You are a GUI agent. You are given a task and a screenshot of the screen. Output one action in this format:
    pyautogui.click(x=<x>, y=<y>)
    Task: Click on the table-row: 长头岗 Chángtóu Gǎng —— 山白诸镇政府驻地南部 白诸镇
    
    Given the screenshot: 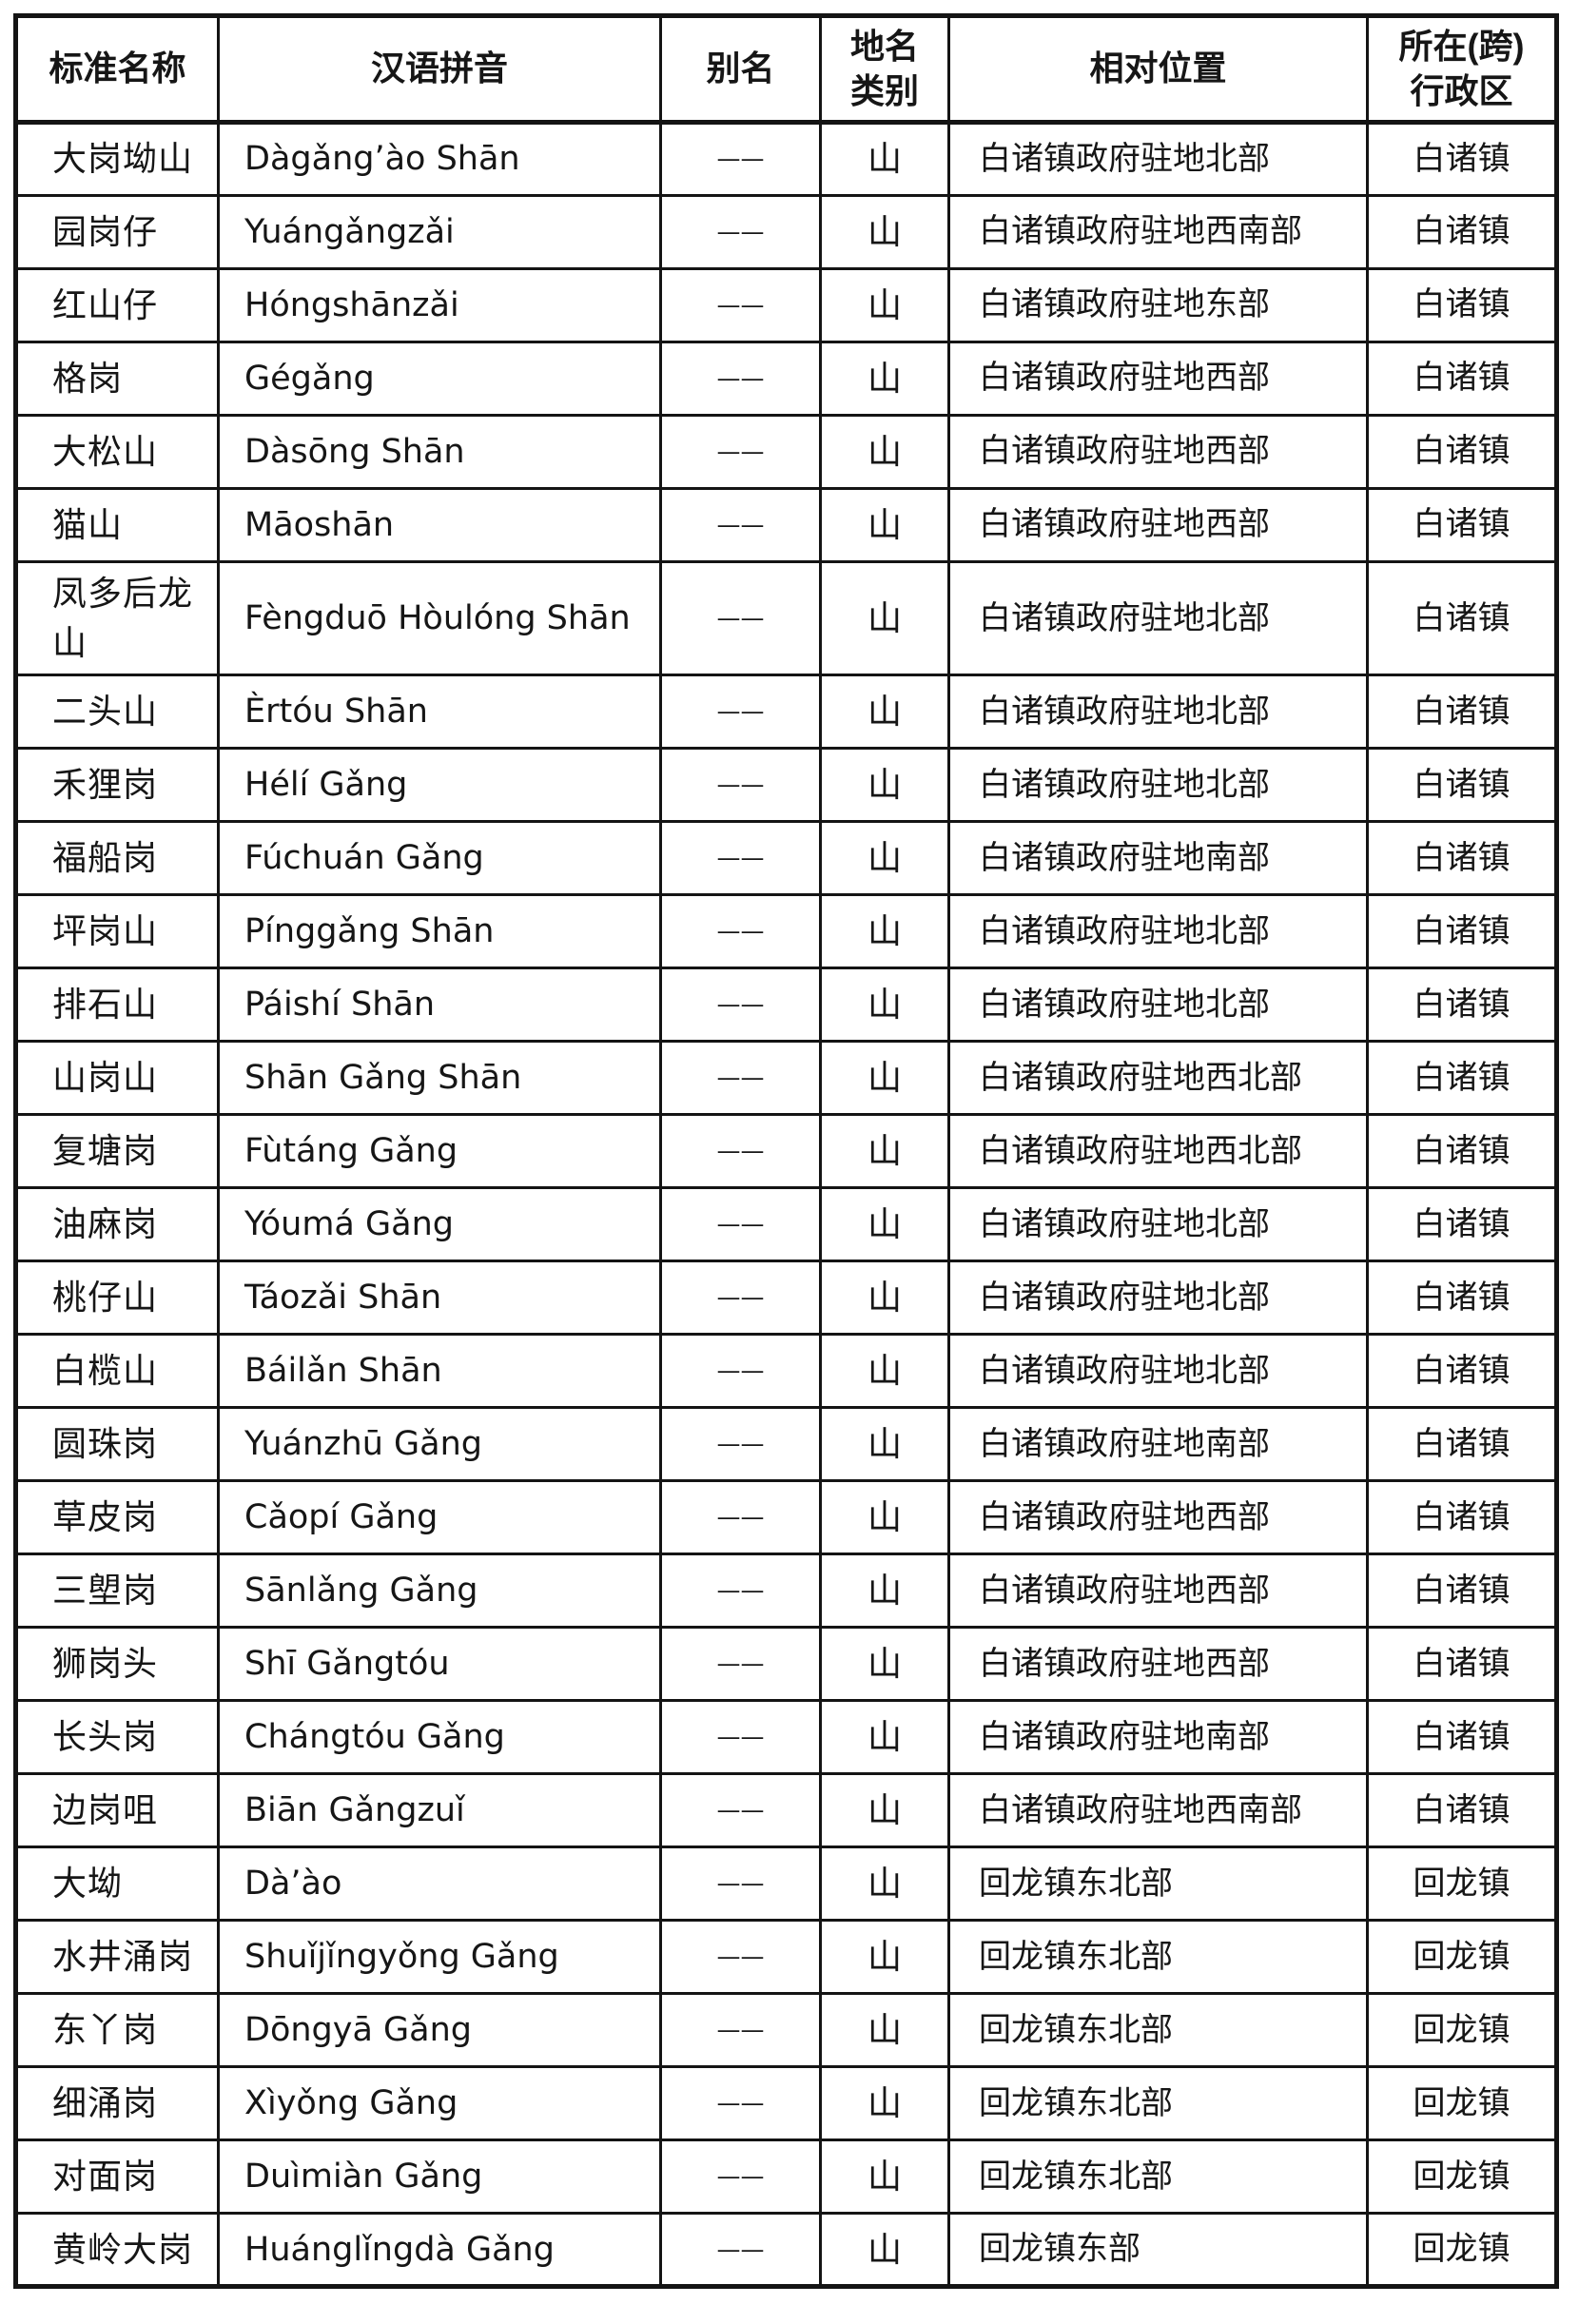 What is the action you would take?
    pyautogui.click(x=786, y=1737)
    